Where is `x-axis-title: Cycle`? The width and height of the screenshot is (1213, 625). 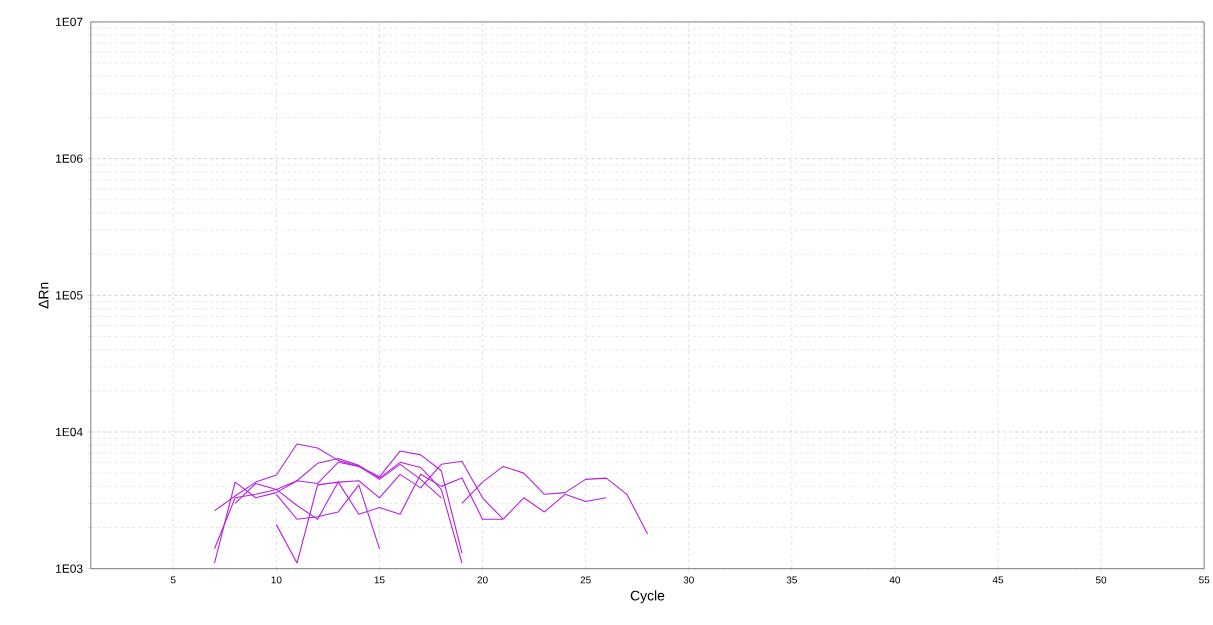 x-axis-title: Cycle is located at coordinates (647, 597).